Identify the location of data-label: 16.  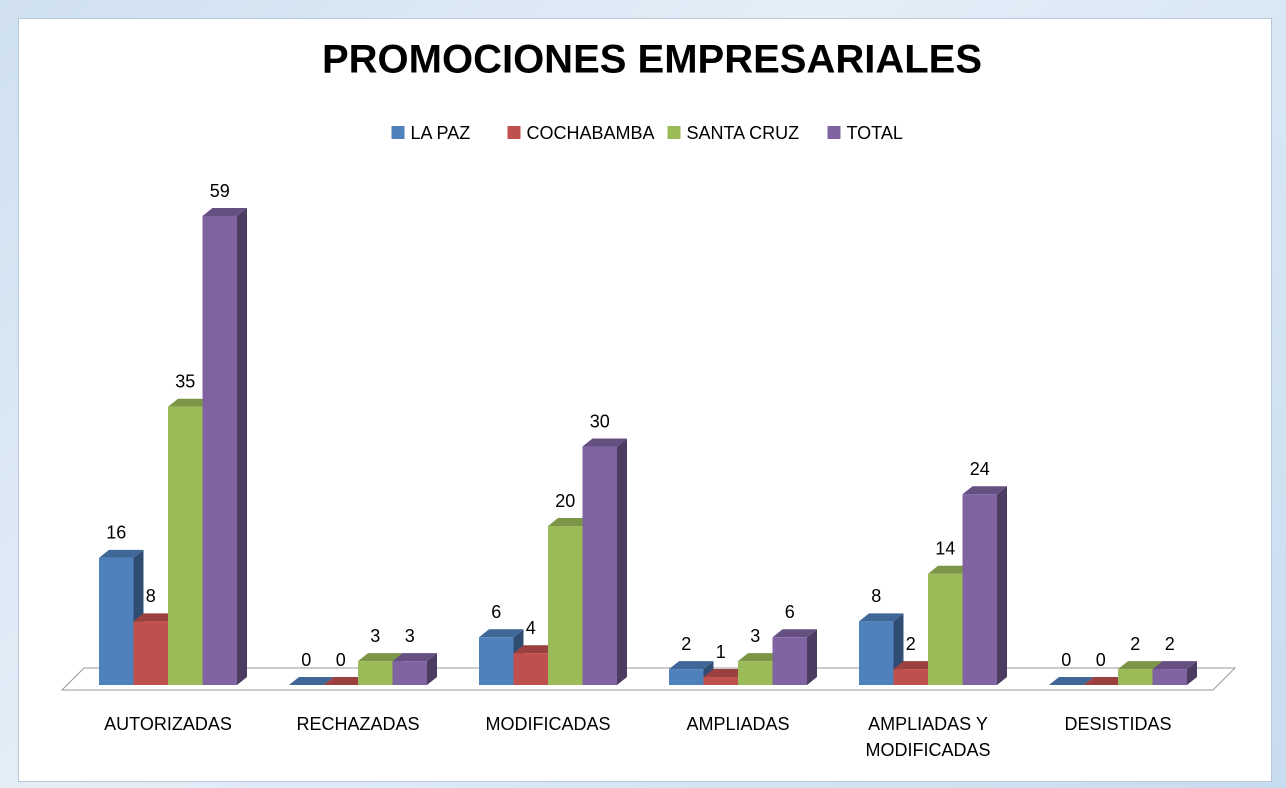
(116, 533).